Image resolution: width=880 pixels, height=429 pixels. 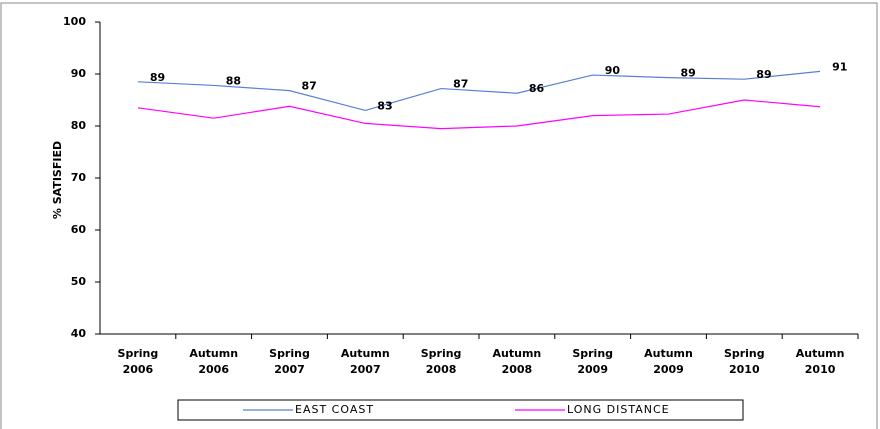 What do you see at coordinates (79, 229) in the screenshot?
I see `y-tick-label: 60` at bounding box center [79, 229].